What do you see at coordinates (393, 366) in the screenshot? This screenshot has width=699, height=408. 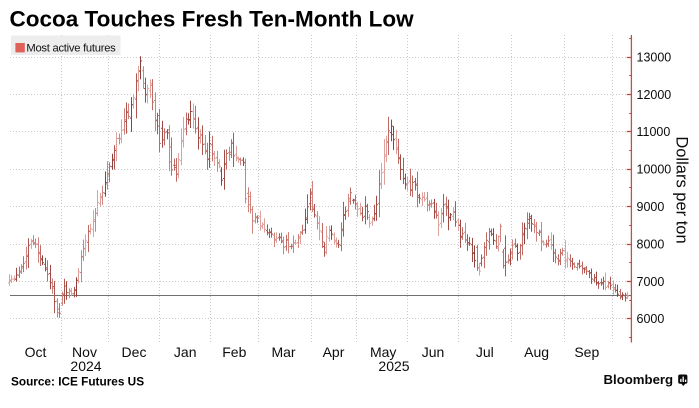 I see `svg-text: 2025` at bounding box center [393, 366].